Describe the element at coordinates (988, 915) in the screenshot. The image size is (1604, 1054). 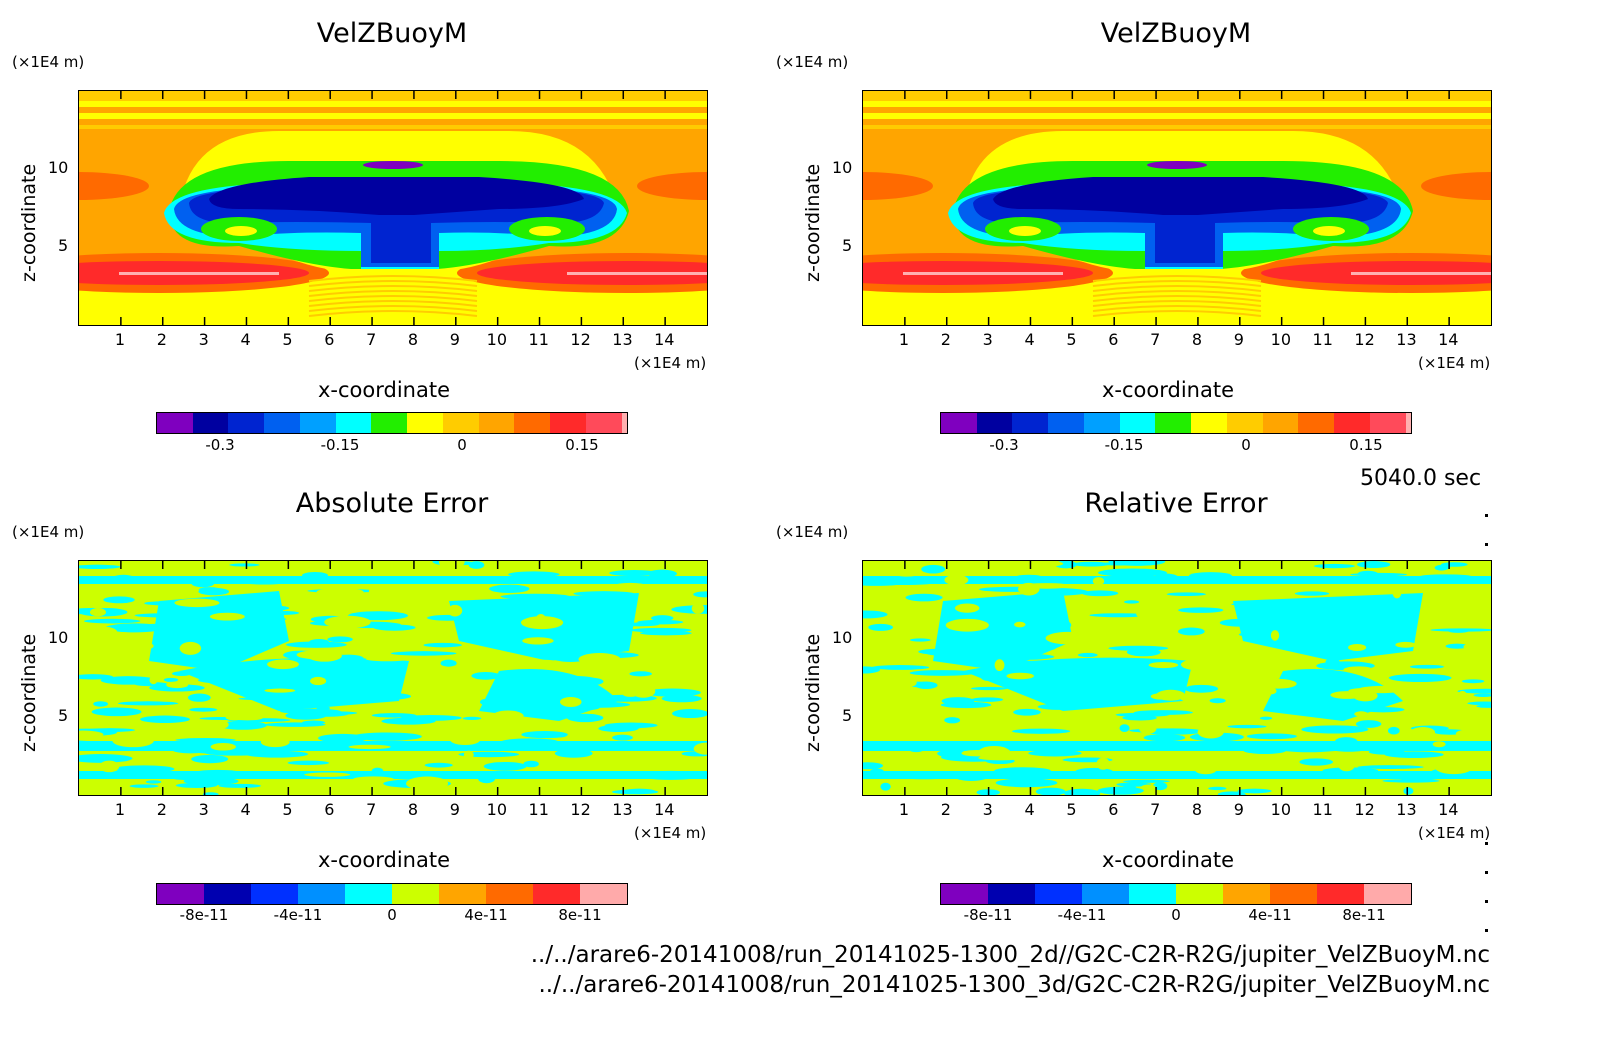
I see `colorbar-tick-label: -8e-11` at that location.